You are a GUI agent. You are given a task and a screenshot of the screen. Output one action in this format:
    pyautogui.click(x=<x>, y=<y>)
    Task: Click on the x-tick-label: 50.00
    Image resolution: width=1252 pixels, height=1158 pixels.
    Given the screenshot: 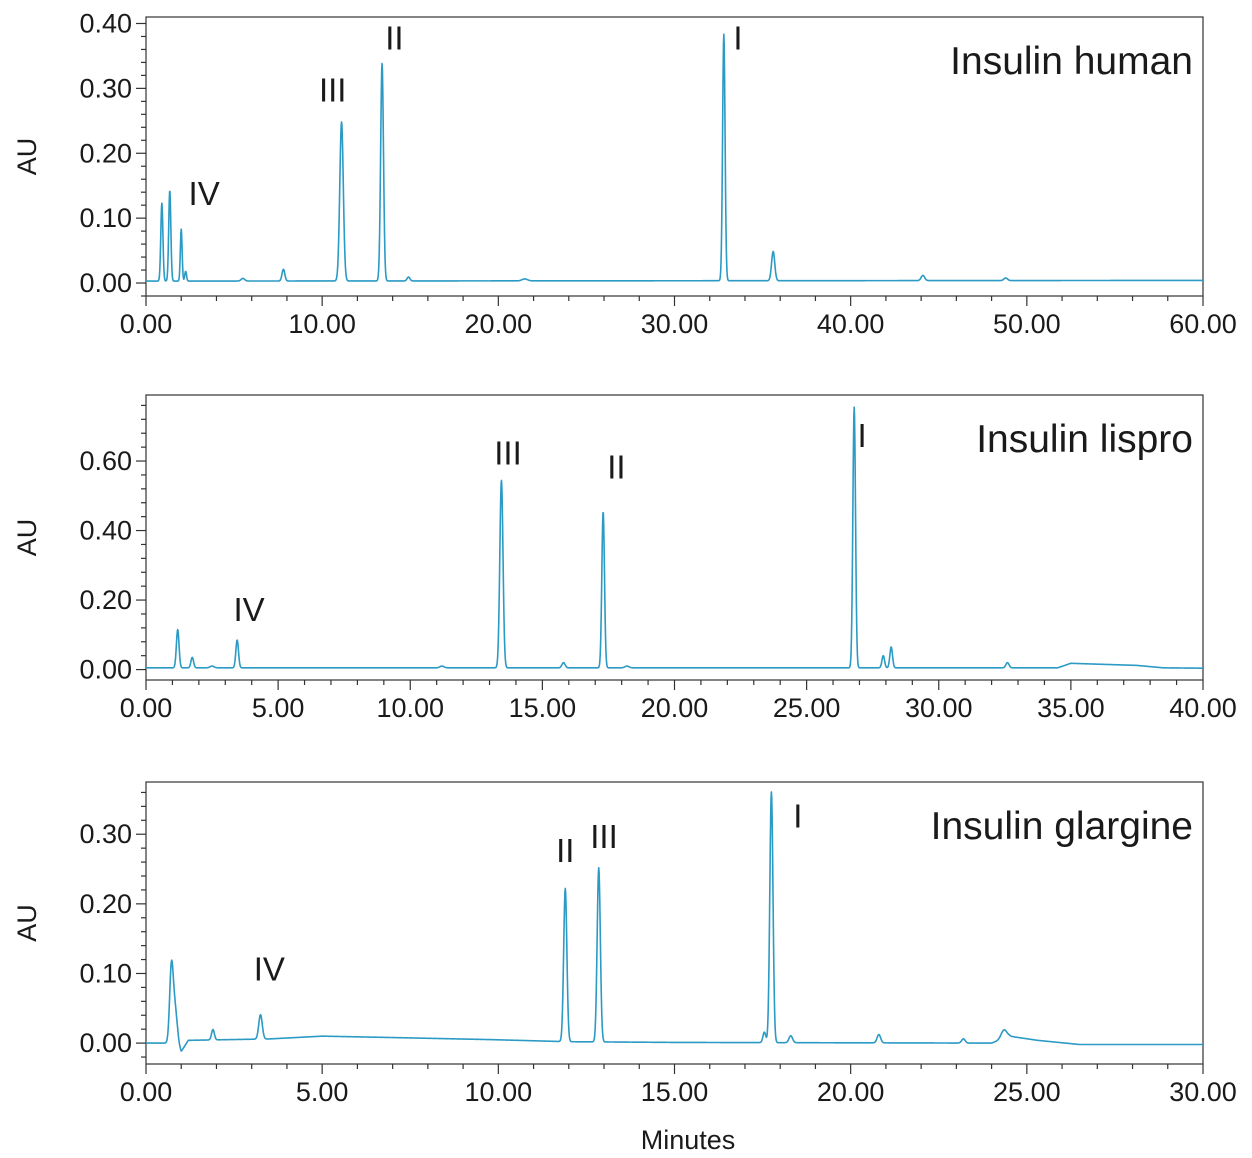 What is the action you would take?
    pyautogui.click(x=1027, y=324)
    